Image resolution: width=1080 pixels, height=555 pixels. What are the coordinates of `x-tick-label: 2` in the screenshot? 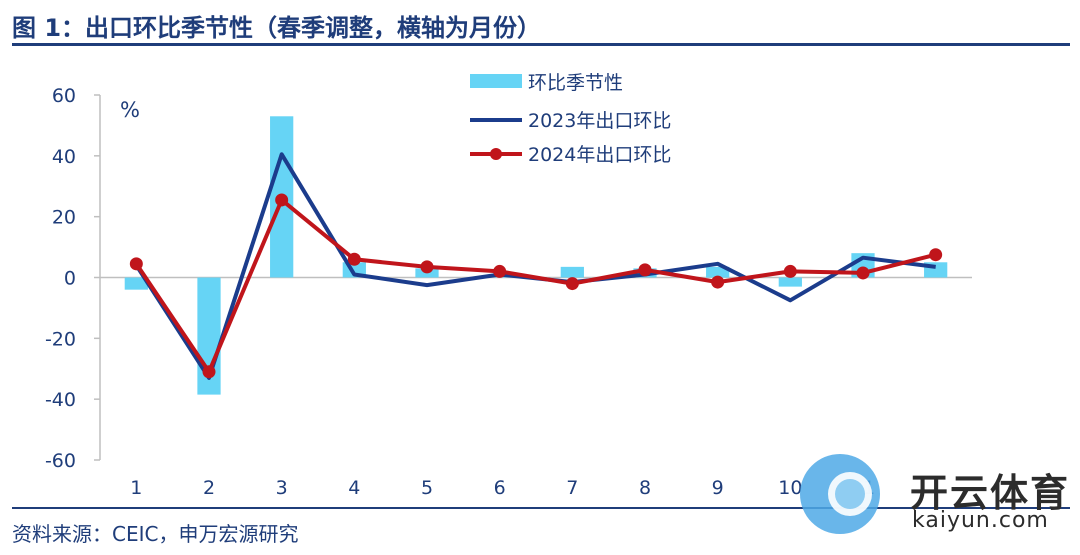 It's located at (209, 488).